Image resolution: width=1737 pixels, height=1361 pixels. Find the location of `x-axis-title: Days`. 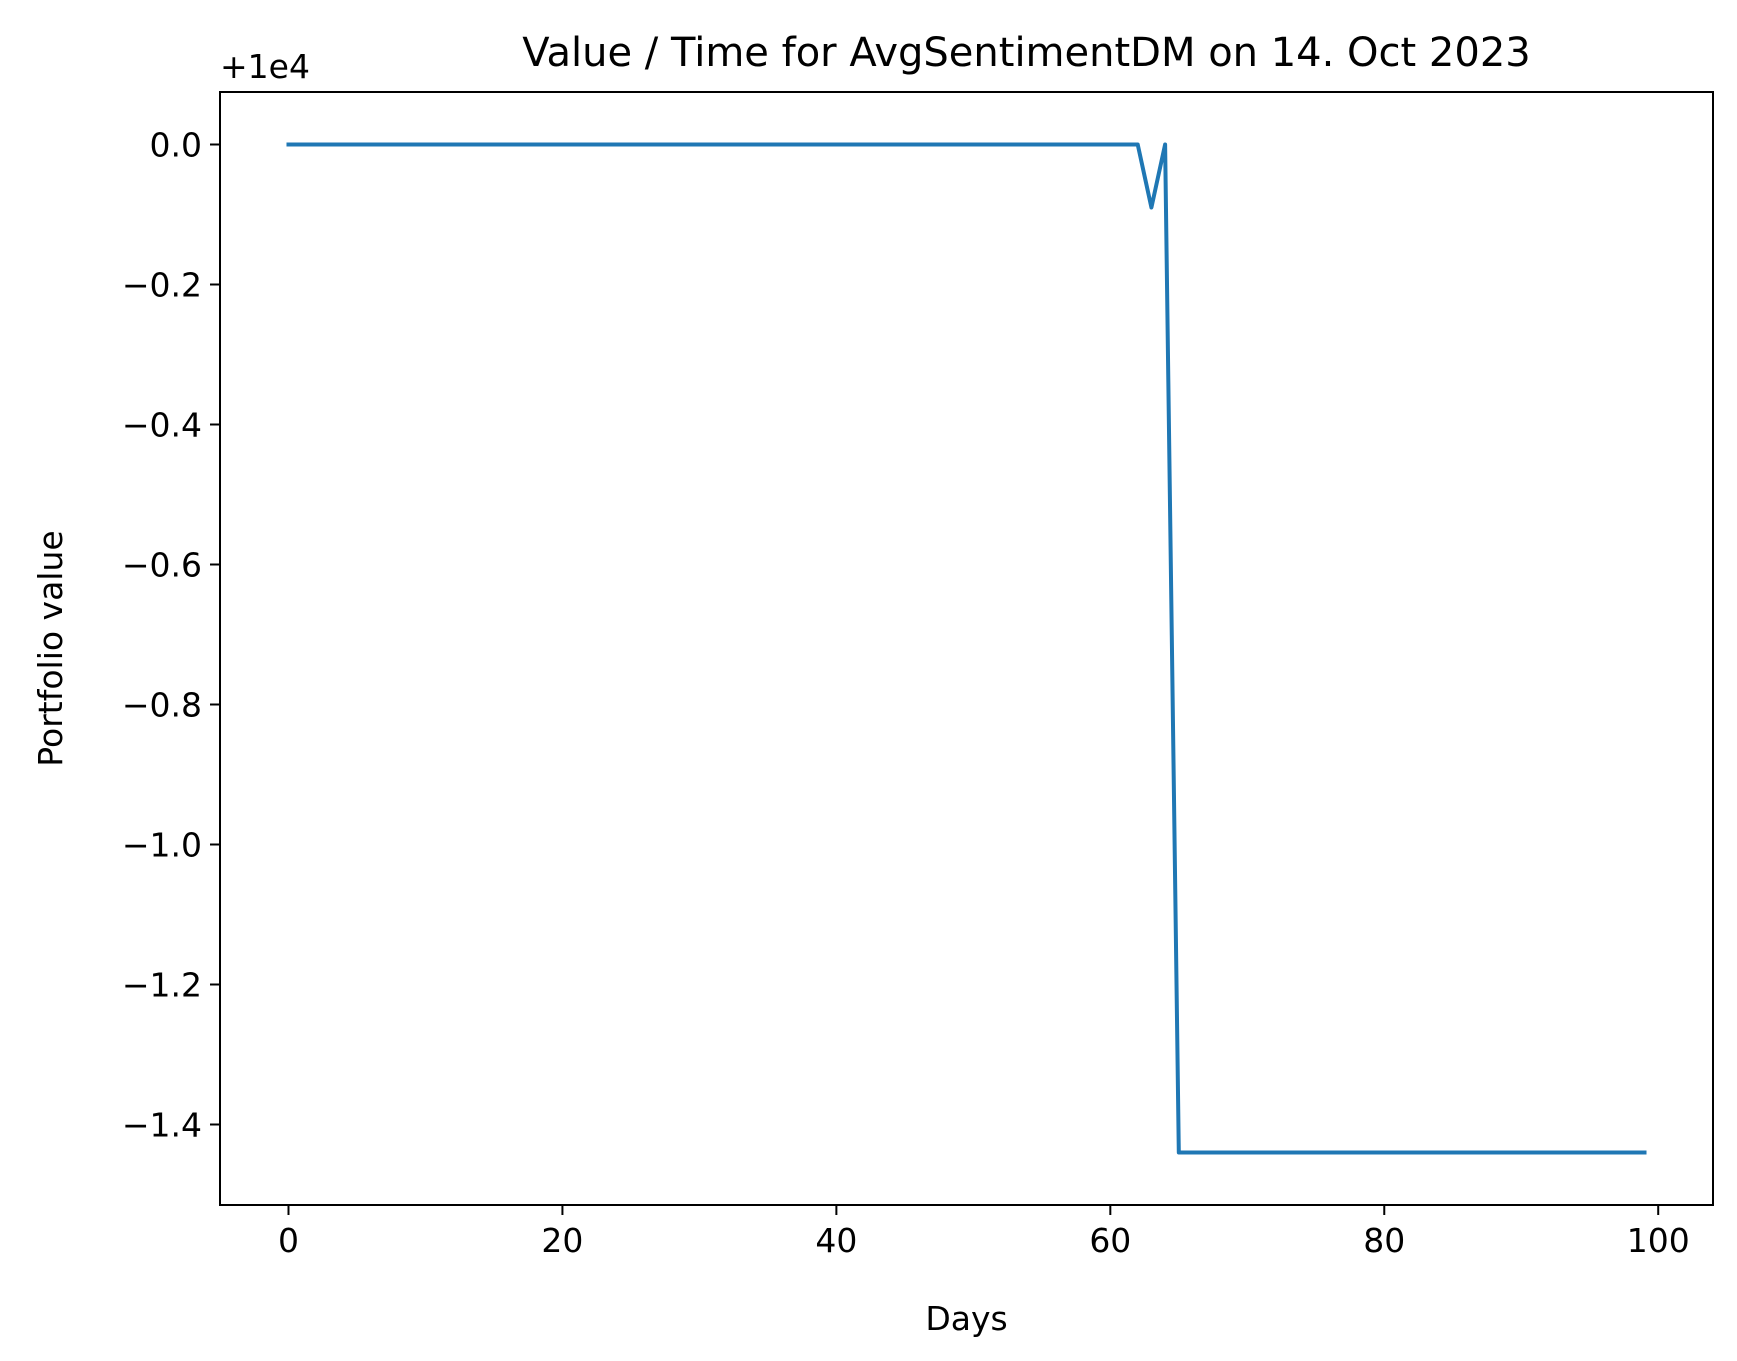

x-axis-title: Days is located at coordinates (966, 1318).